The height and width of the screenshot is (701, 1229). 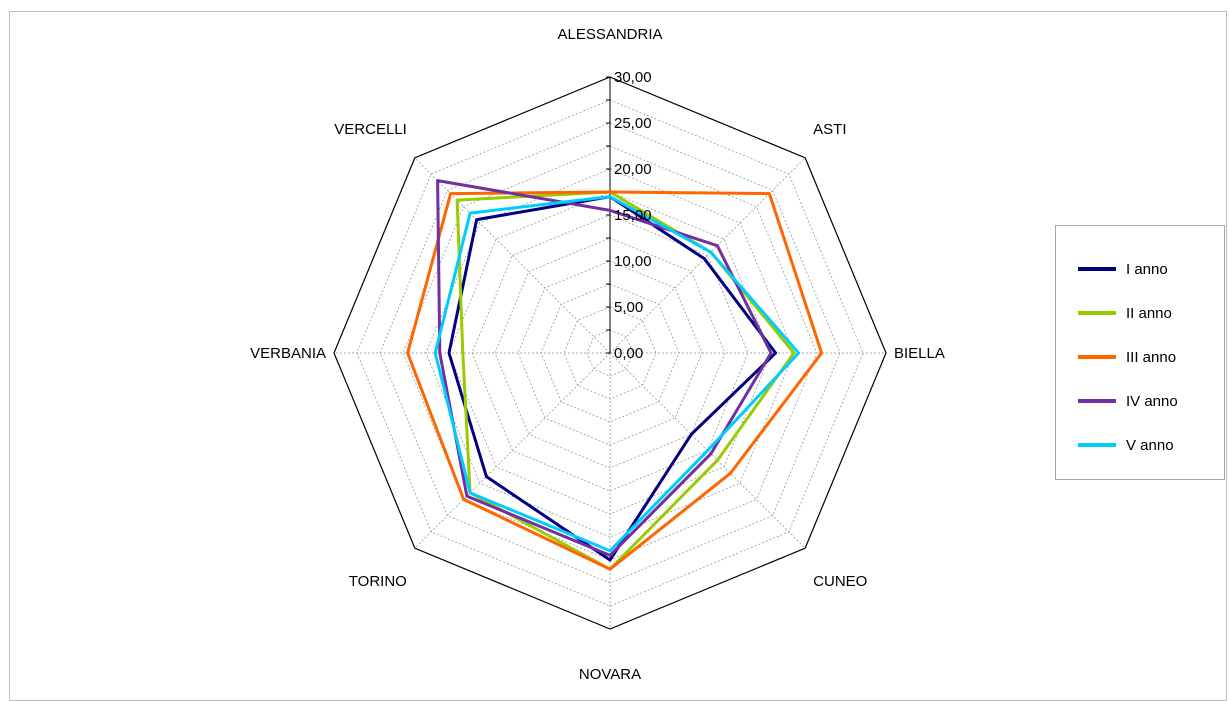 I want to click on radial-tick-label: 20,00, so click(x=633, y=169).